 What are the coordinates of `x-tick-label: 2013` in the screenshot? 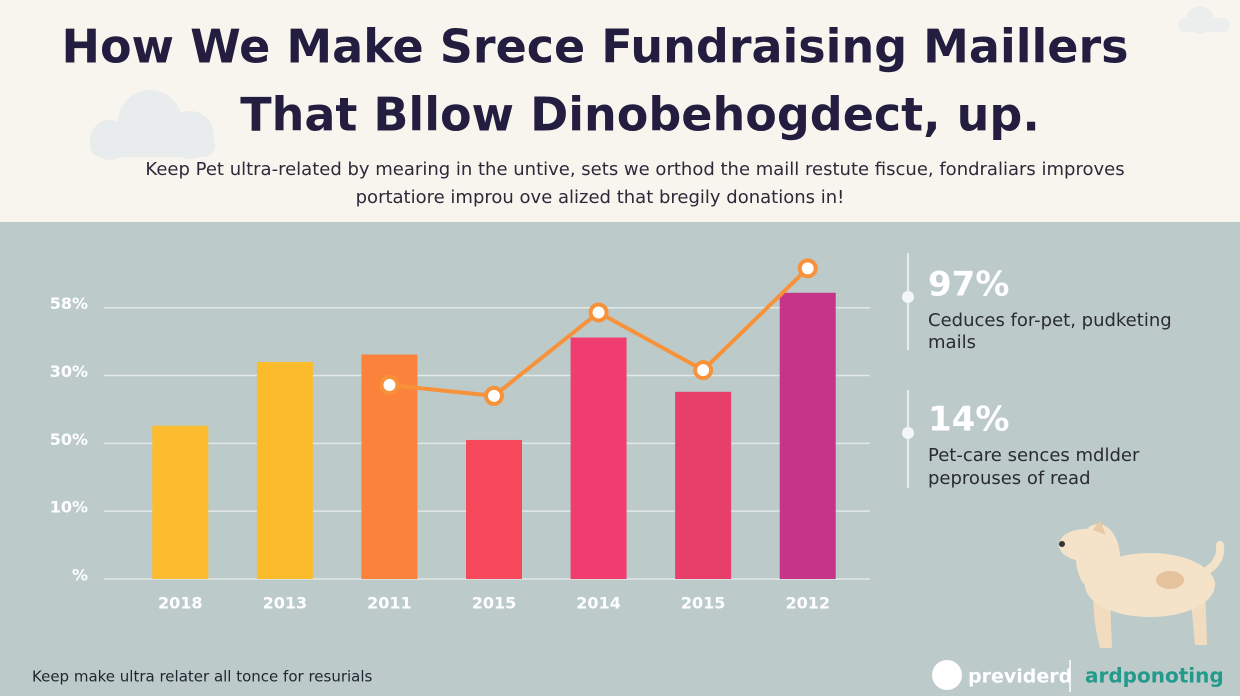 It's located at (285, 603).